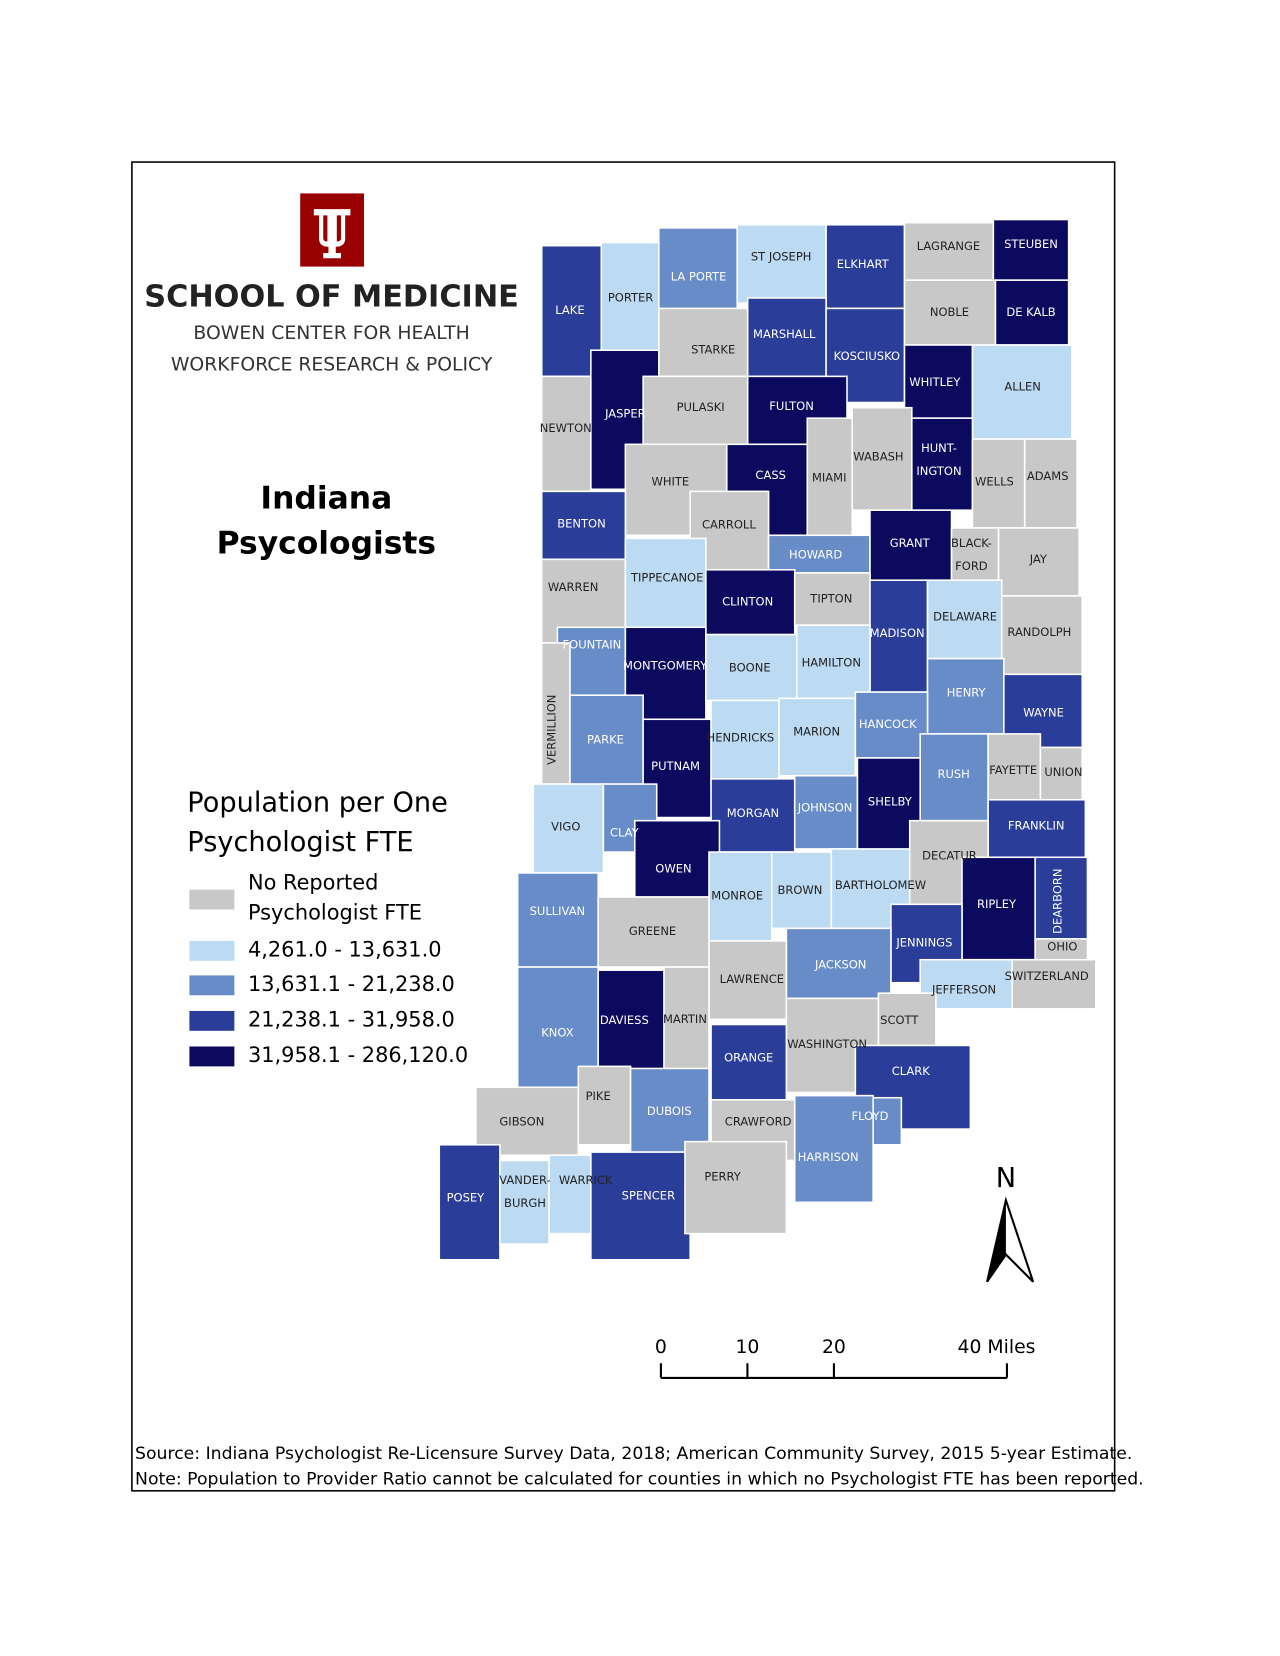 The height and width of the screenshot is (1656, 1280). I want to click on county-label: OWEN, so click(673, 868).